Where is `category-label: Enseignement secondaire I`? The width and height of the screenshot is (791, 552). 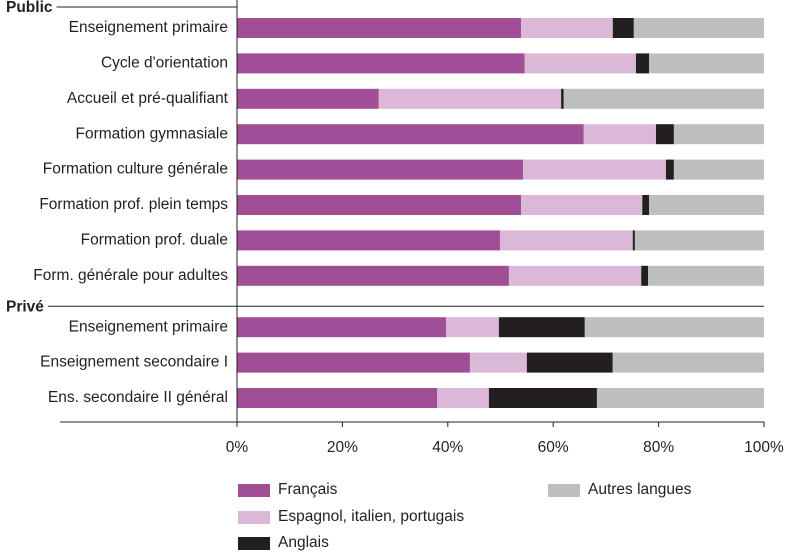
category-label: Enseignement secondaire I is located at coordinates (134, 362).